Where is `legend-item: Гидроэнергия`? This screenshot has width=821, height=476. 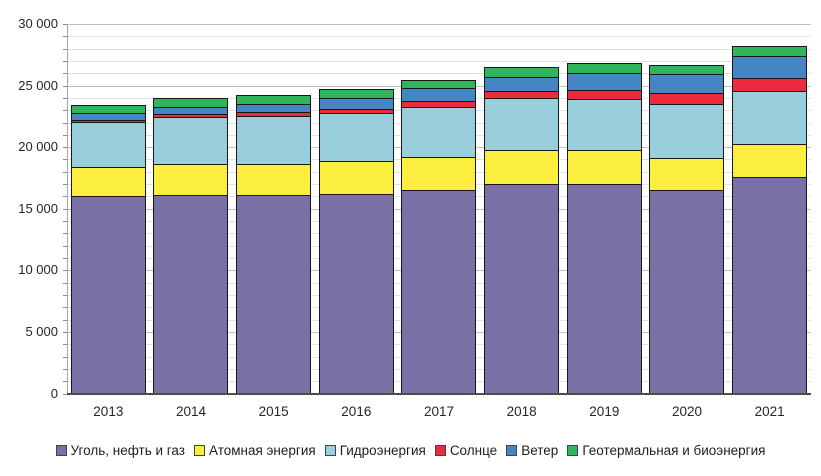 legend-item: Гидроэнергия is located at coordinates (375, 450).